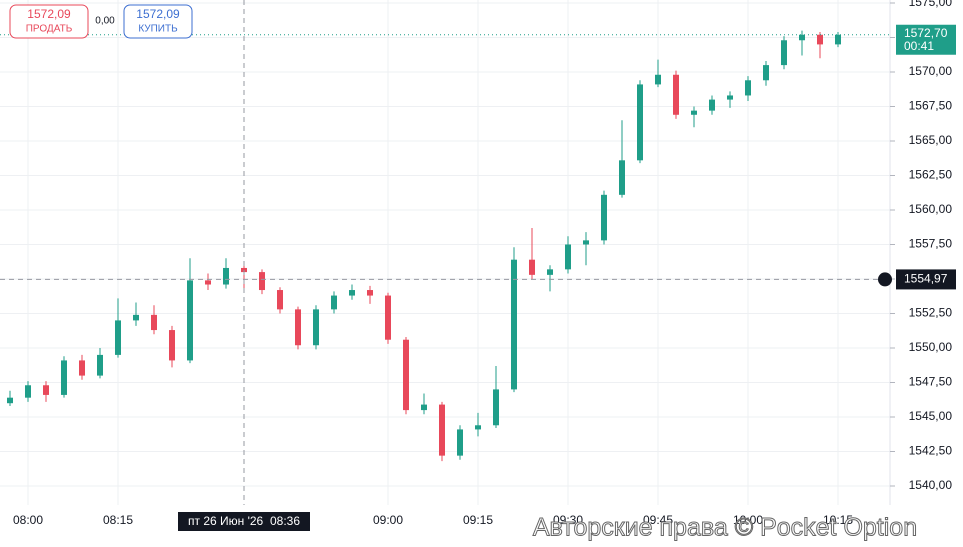 This screenshot has width=963, height=547. I want to click on current-price-label: 1572,70, so click(926, 33).